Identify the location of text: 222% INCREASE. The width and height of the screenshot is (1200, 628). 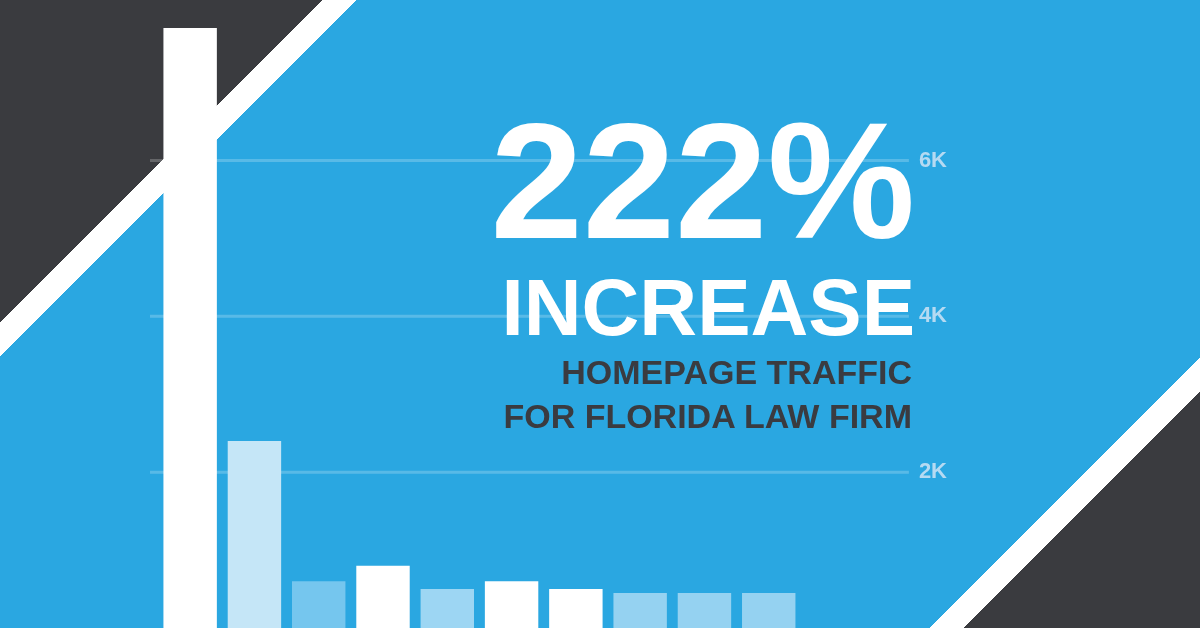
(702, 220).